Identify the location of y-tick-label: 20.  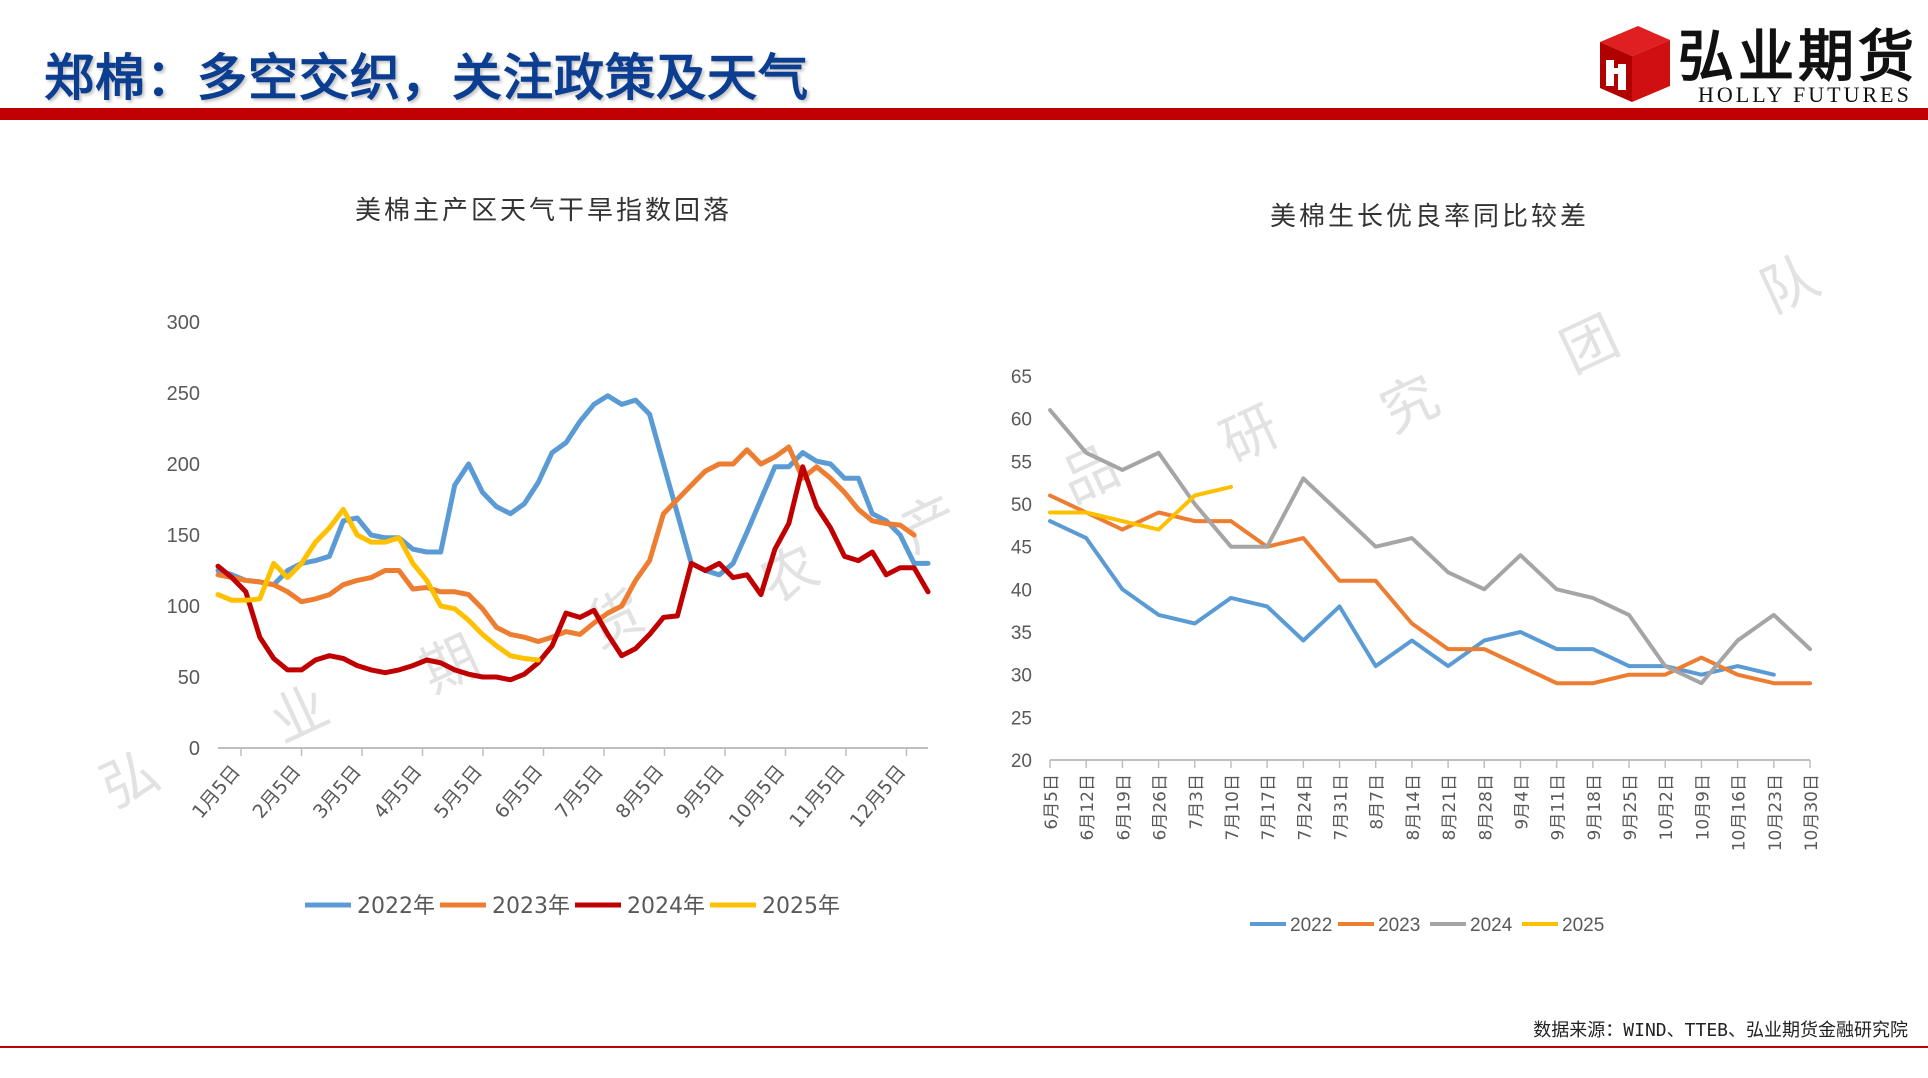
(1021, 761).